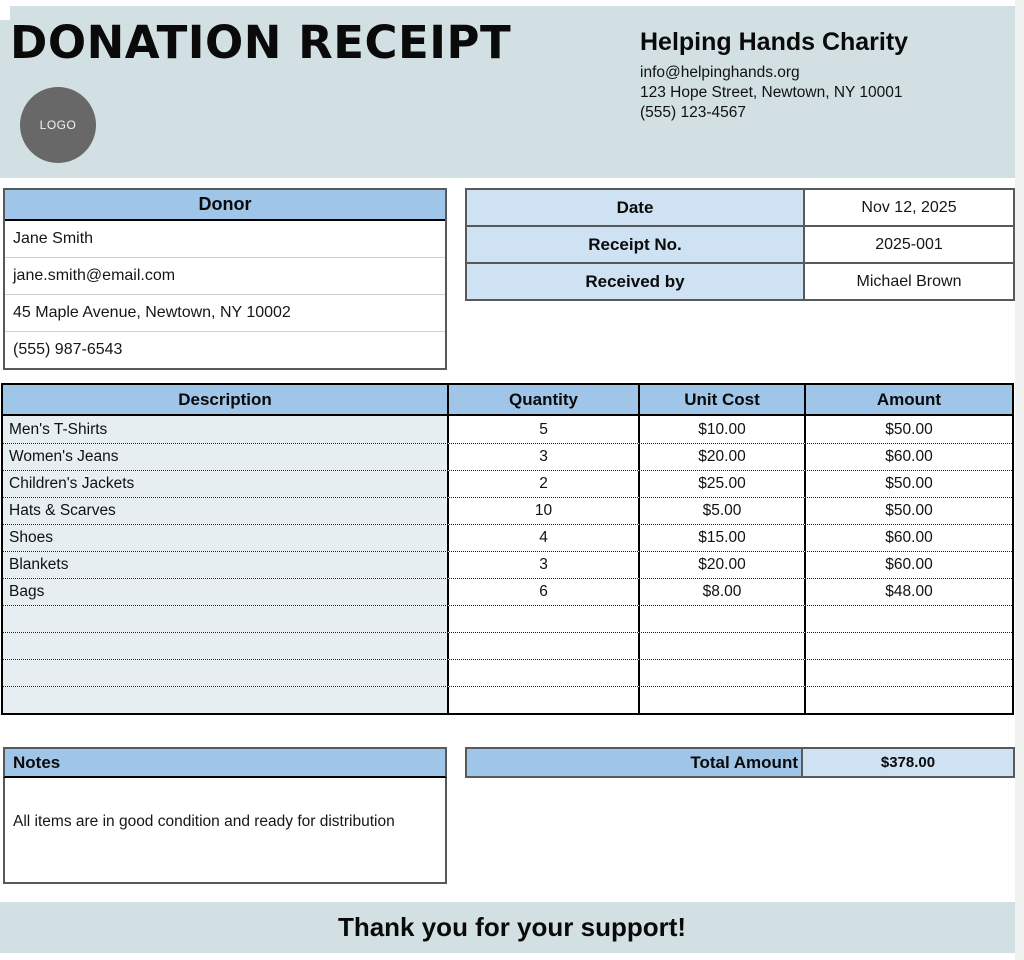  What do you see at coordinates (909, 281) in the screenshot?
I see `received-by-value: Michael Brown` at bounding box center [909, 281].